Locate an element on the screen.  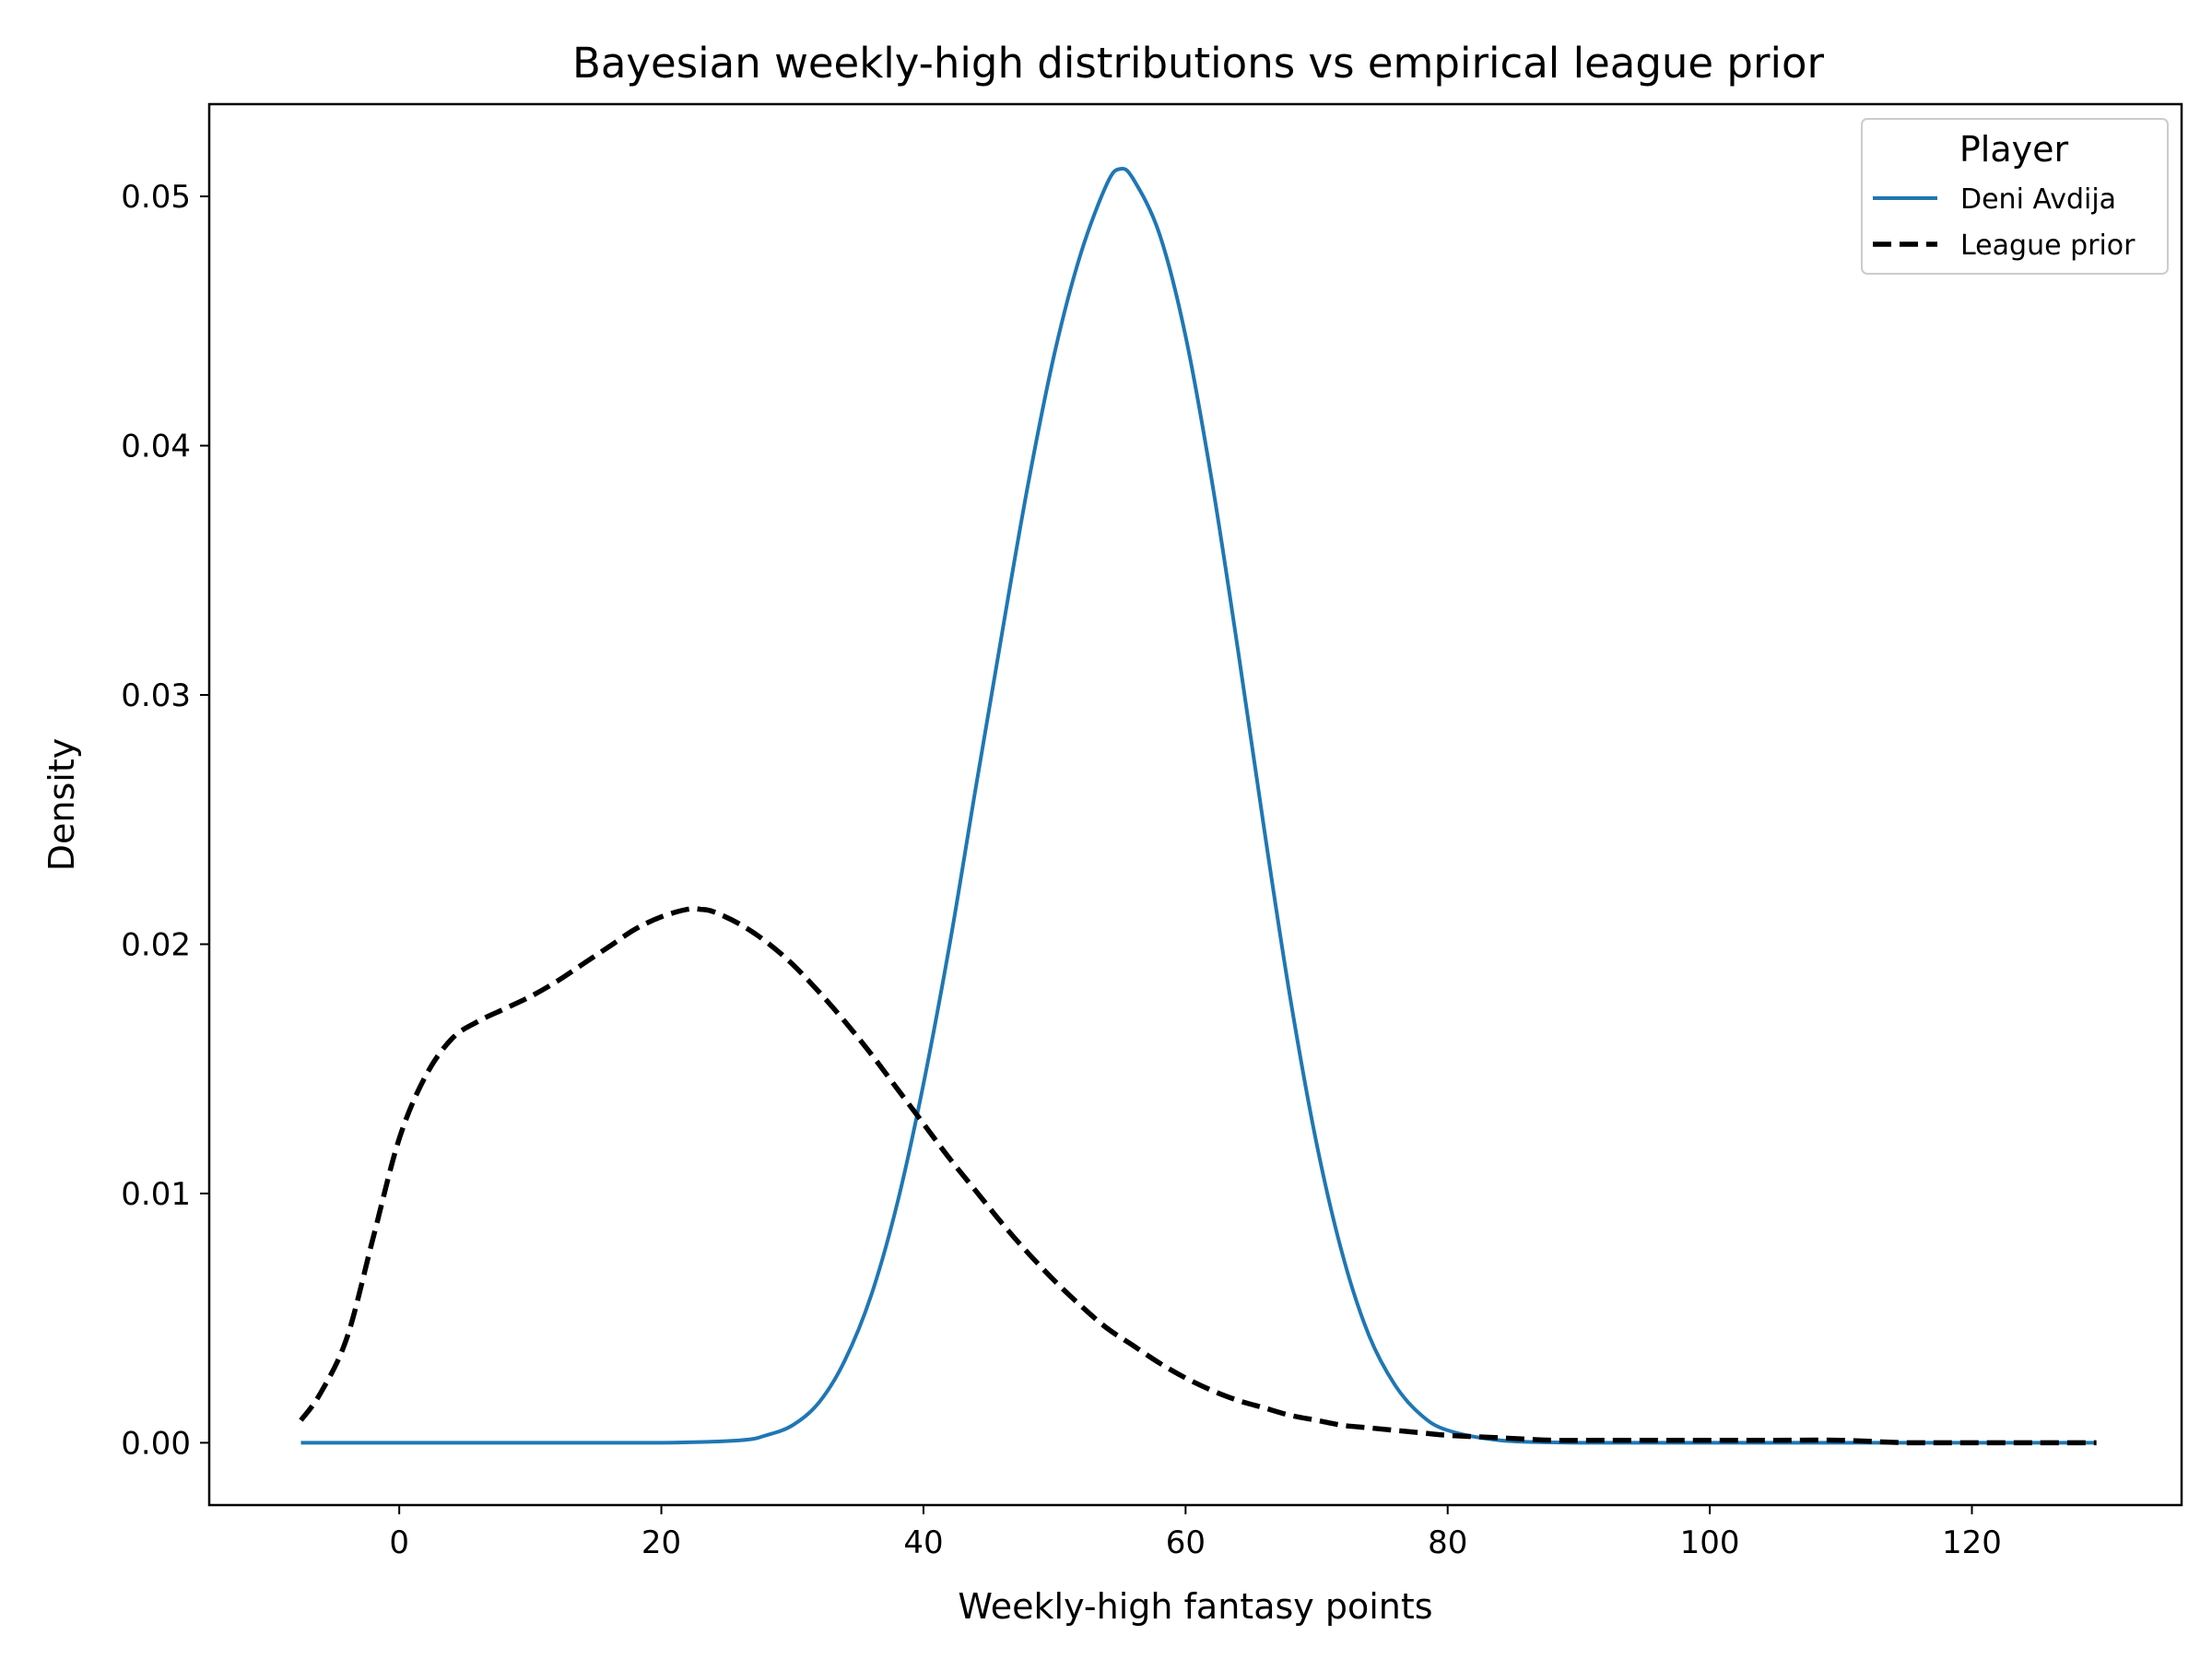
legend-label-deni-avdija: Deni Avdija is located at coordinates (2038, 199).